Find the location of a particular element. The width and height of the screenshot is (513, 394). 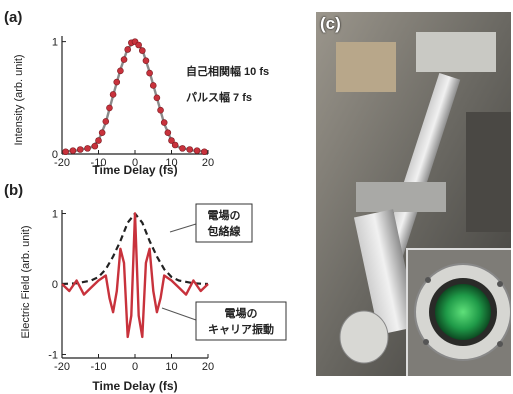

pipe-flange is located at coordinates (364, 337).